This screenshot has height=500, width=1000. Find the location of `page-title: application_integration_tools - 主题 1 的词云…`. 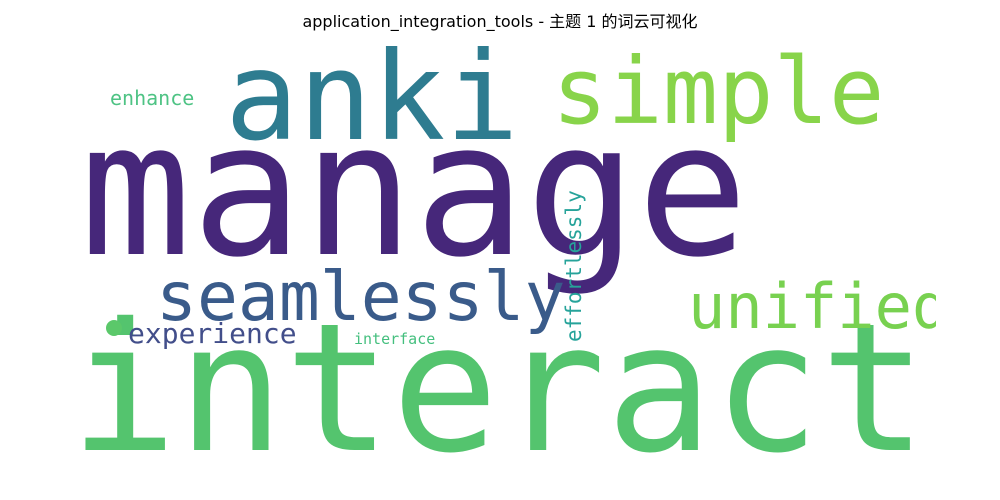

page-title: application_integration_tools - 主题 1 的词云… is located at coordinates (500, 21).